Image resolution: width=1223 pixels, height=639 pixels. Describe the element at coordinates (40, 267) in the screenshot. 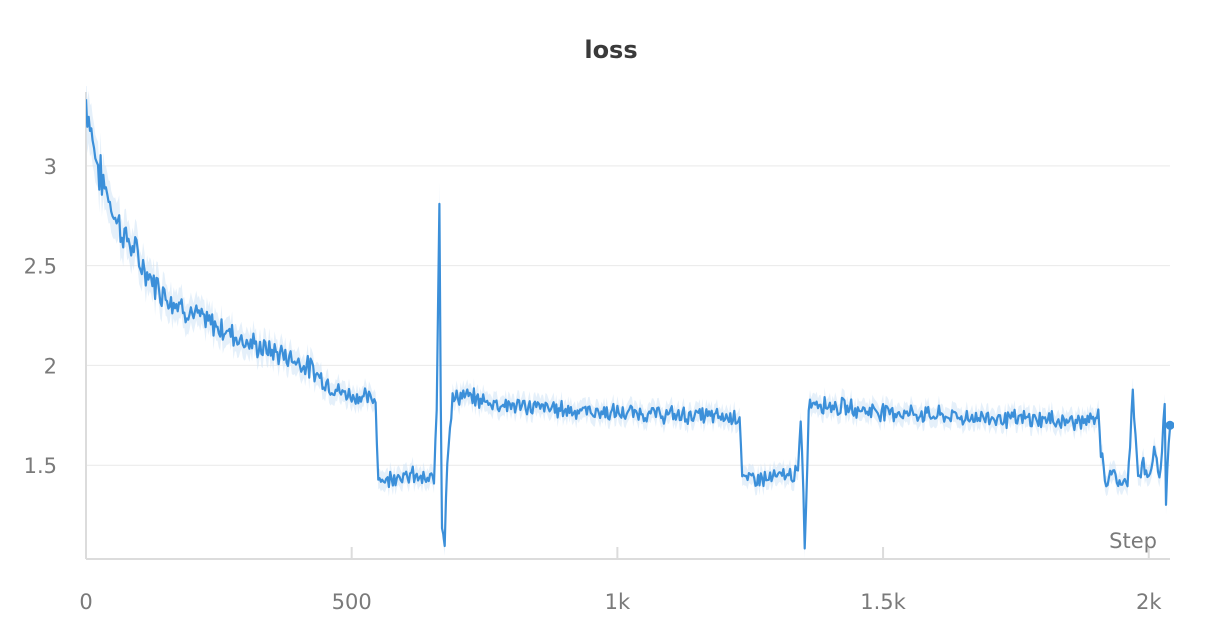

I see `y-tick-label: 2.5` at that location.